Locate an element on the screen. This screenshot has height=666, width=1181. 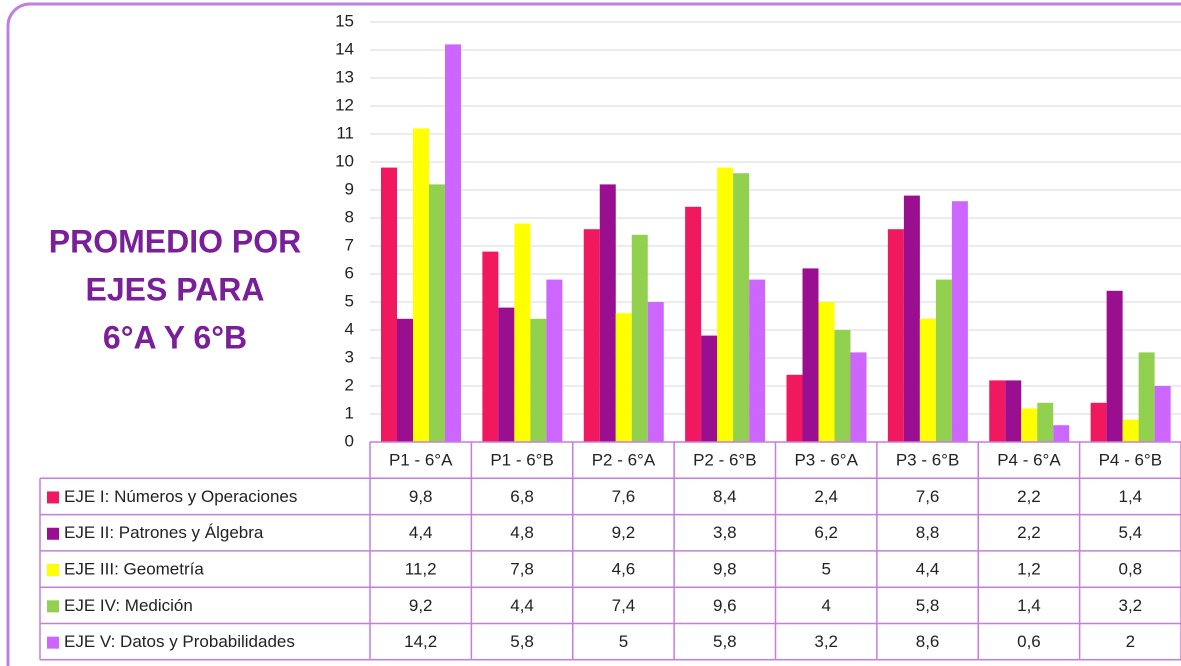
y-tick-label: 6 is located at coordinates (349, 272).